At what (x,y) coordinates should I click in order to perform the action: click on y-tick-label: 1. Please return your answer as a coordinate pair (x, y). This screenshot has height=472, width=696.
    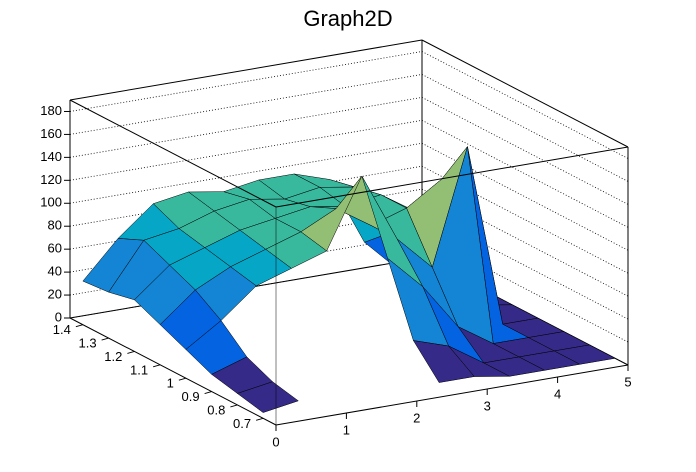
    Looking at the image, I should click on (170, 383).